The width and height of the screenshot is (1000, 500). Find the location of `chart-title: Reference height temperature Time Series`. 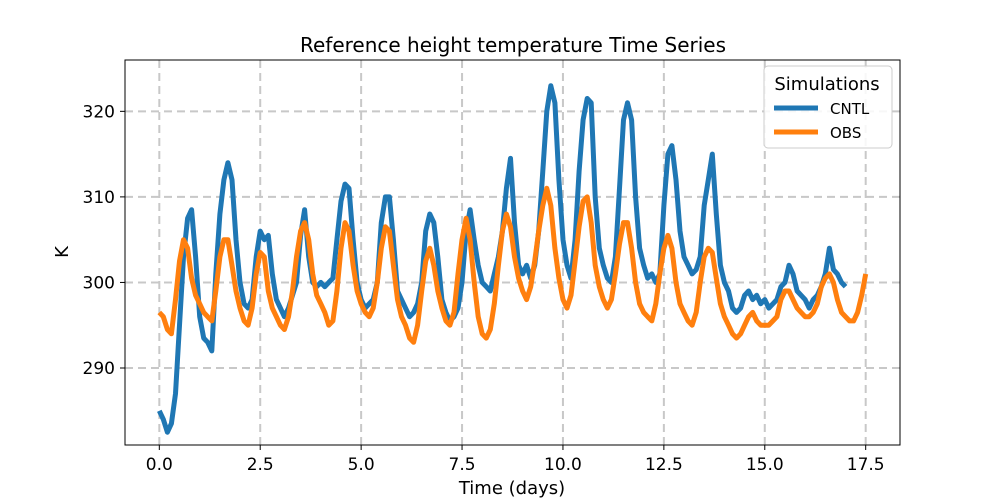

chart-title: Reference height temperature Time Series is located at coordinates (513, 45).